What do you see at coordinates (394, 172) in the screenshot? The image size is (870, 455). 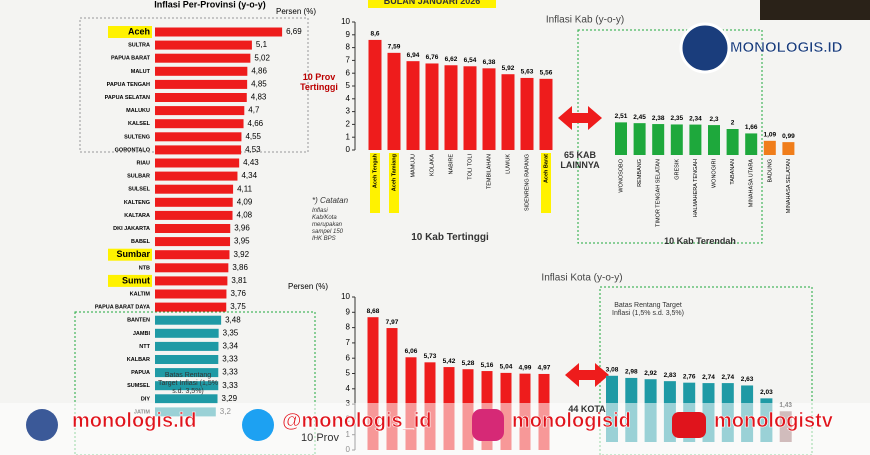 I see `x-tick-label: Aceh Tamiang` at bounding box center [394, 172].